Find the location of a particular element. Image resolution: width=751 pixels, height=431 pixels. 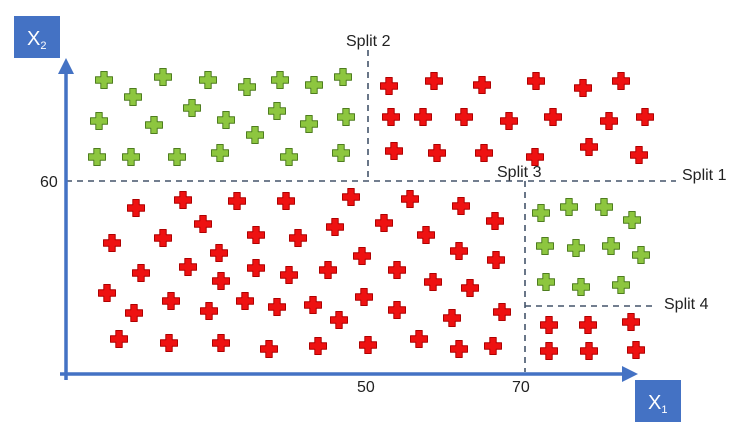

x-tick-70: 70 is located at coordinates (521, 387).